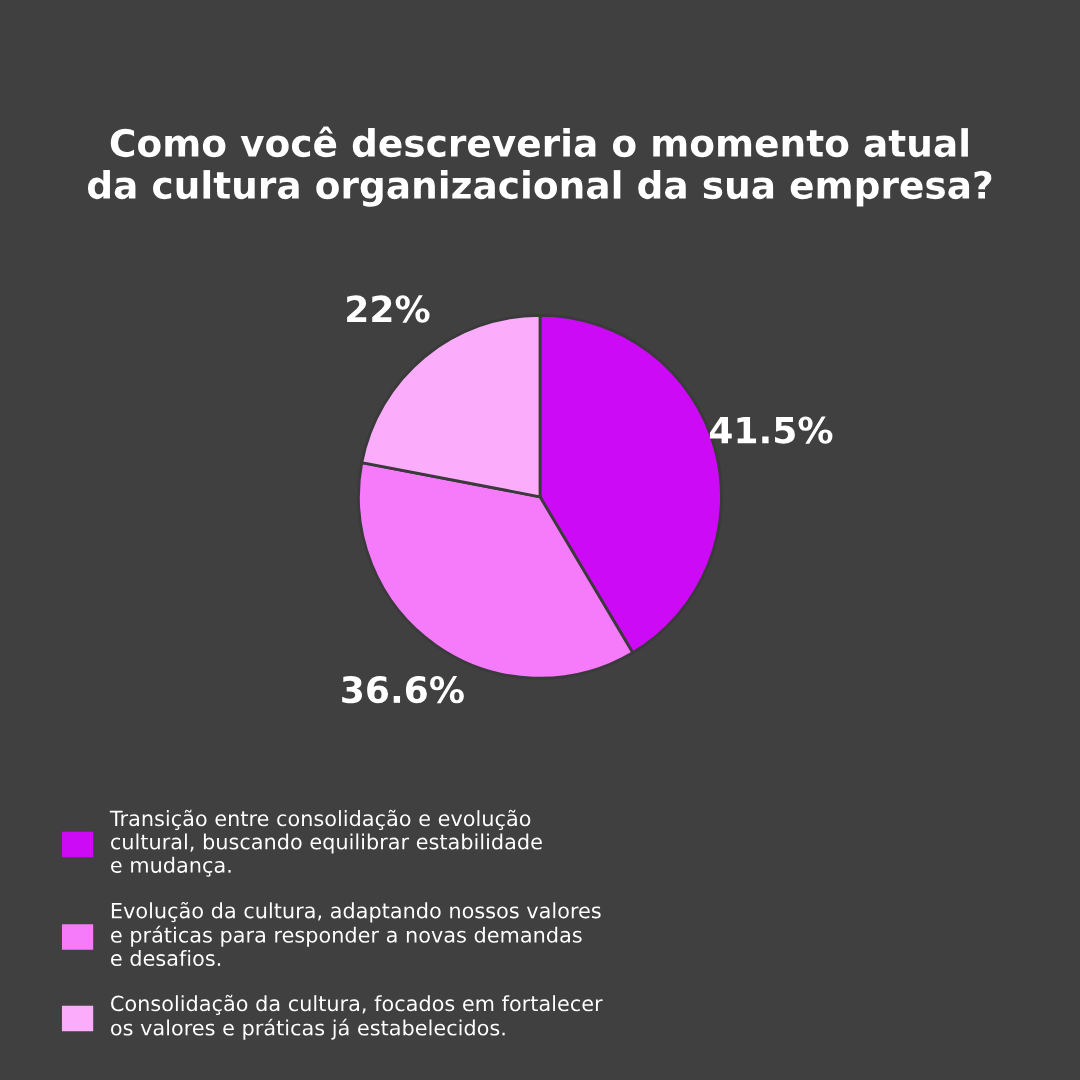  Describe the element at coordinates (325, 843) in the screenshot. I see `legend-label: Transição entre consolidação e evolução cultural, buscando equilibrar estabilidade e mudança.` at that location.